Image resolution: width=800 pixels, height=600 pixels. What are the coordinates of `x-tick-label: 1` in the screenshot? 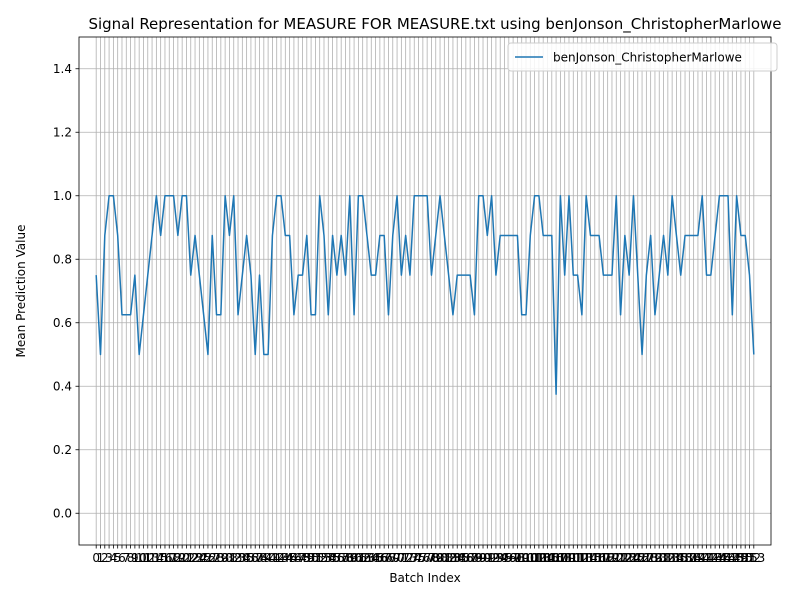 It's located at (101, 558).